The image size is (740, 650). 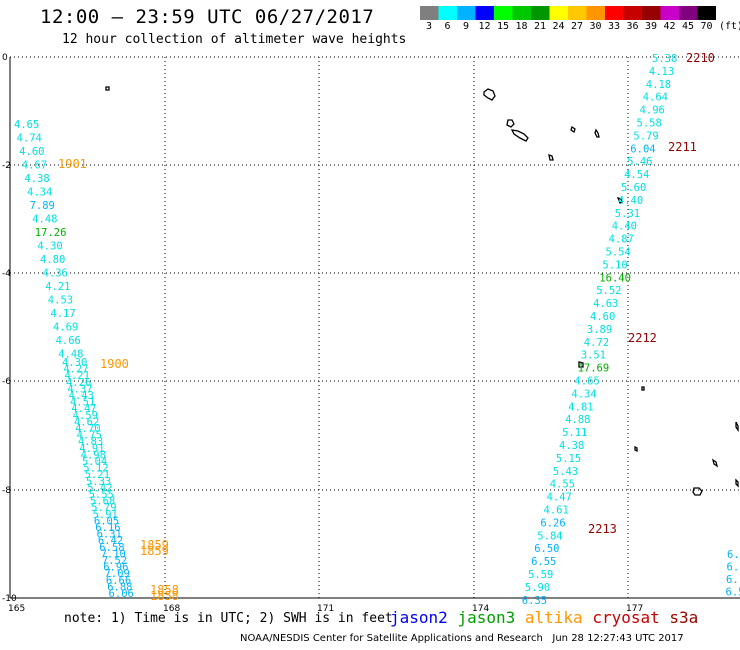 What do you see at coordinates (97, 475) in the screenshot?
I see `wave-height-value: 5.21` at bounding box center [97, 475].